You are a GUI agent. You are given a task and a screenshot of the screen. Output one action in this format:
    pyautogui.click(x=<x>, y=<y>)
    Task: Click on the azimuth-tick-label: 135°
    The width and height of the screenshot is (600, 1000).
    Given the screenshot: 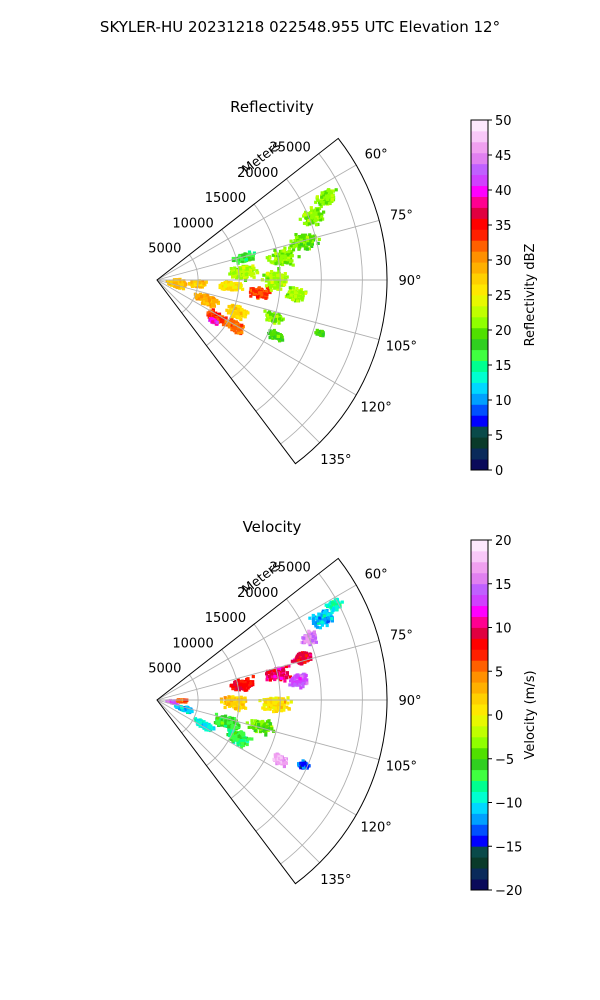 What is the action you would take?
    pyautogui.click(x=335, y=880)
    